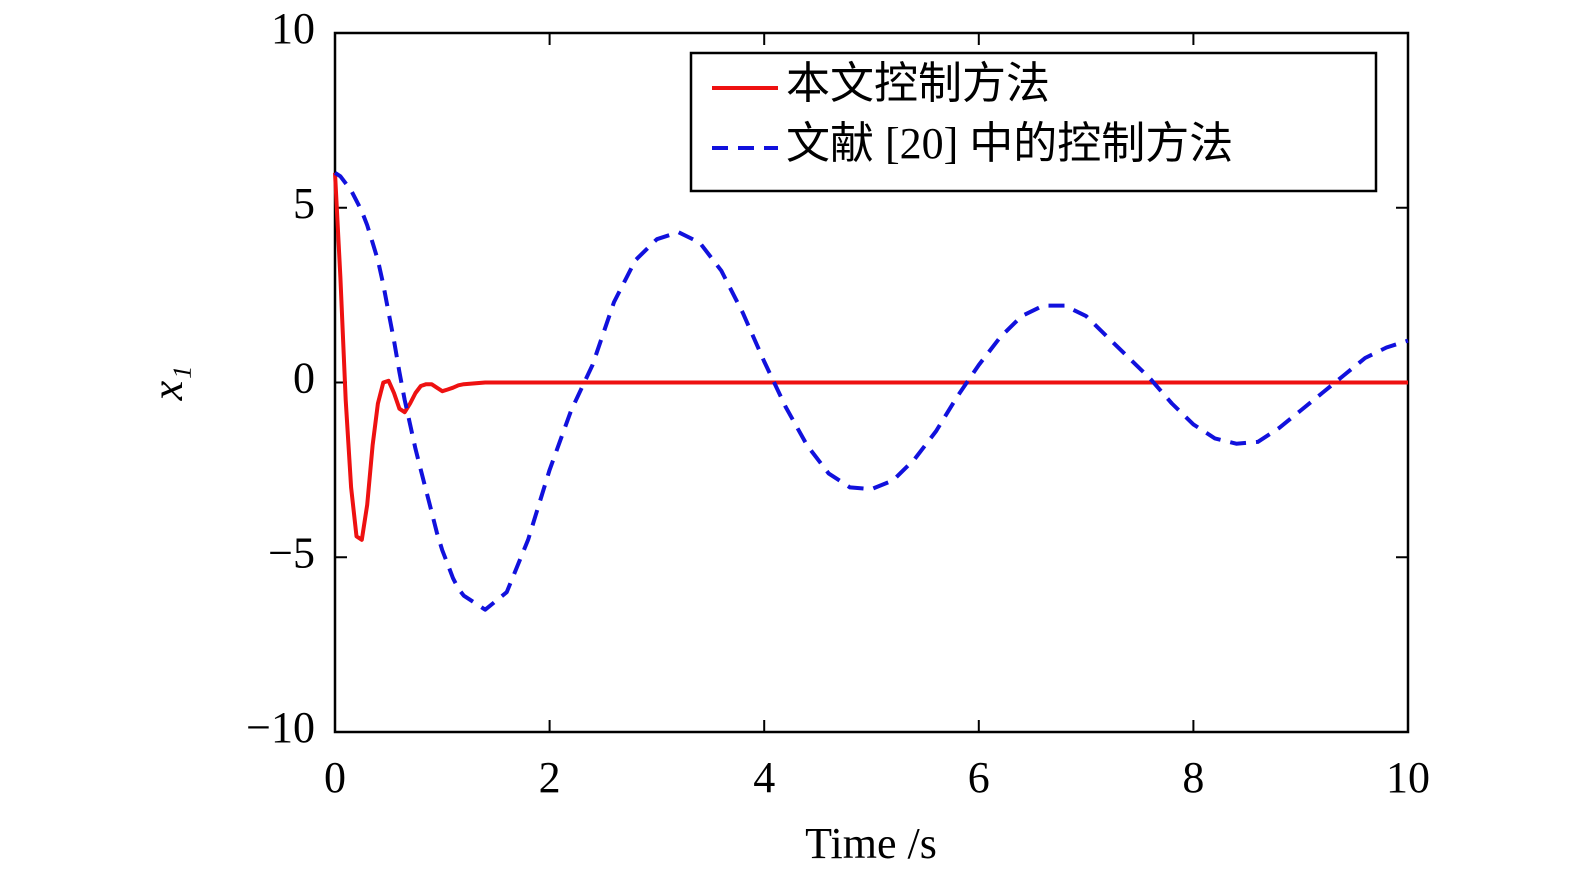  What do you see at coordinates (167, 384) in the screenshot?
I see `y-axis-label: x₁` at bounding box center [167, 384].